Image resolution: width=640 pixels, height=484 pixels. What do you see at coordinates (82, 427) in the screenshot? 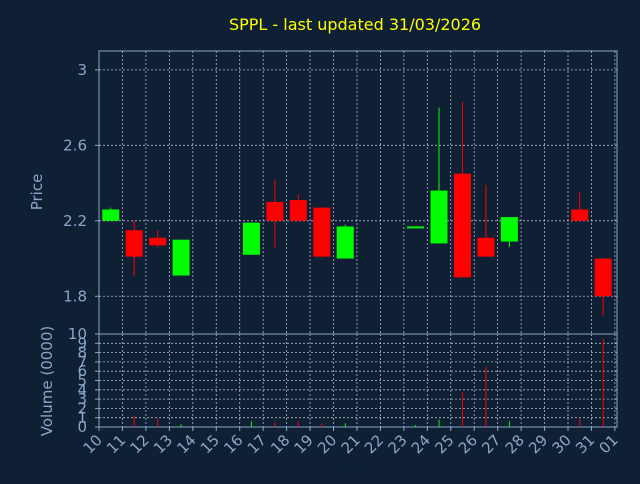
I see `volume-y-tick-label: 0` at bounding box center [82, 427].